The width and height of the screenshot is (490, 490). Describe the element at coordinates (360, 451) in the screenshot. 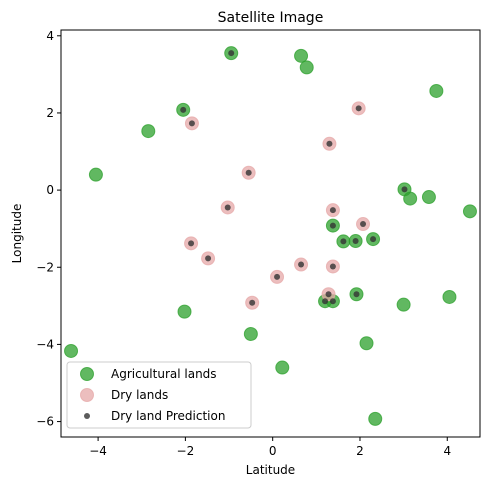

I see `x-tick-label: 2` at that location.